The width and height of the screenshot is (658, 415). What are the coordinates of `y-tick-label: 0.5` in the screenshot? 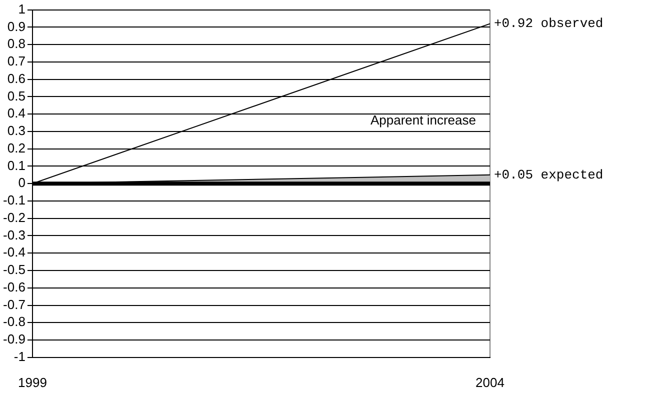 It's located at (16, 96).